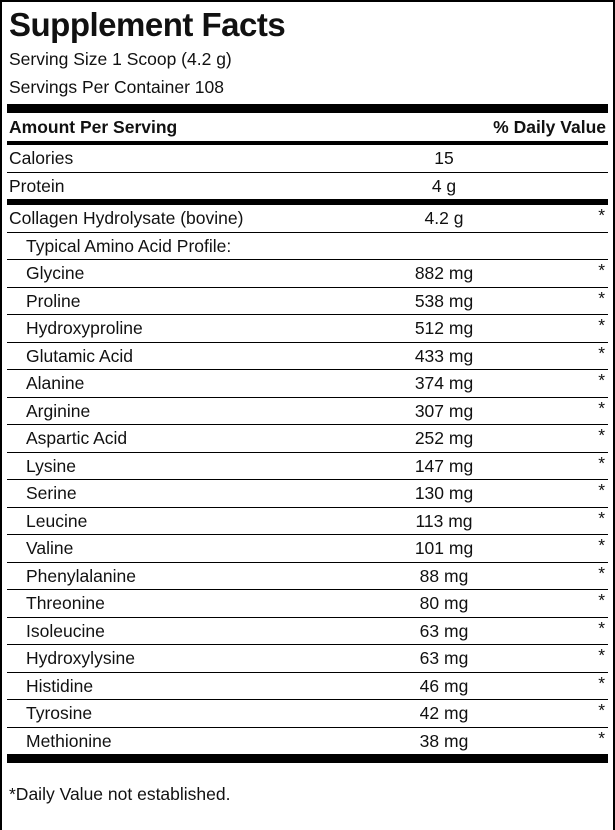  What do you see at coordinates (307, 274) in the screenshot?
I see `table-row: Glycine 882 mg *` at bounding box center [307, 274].